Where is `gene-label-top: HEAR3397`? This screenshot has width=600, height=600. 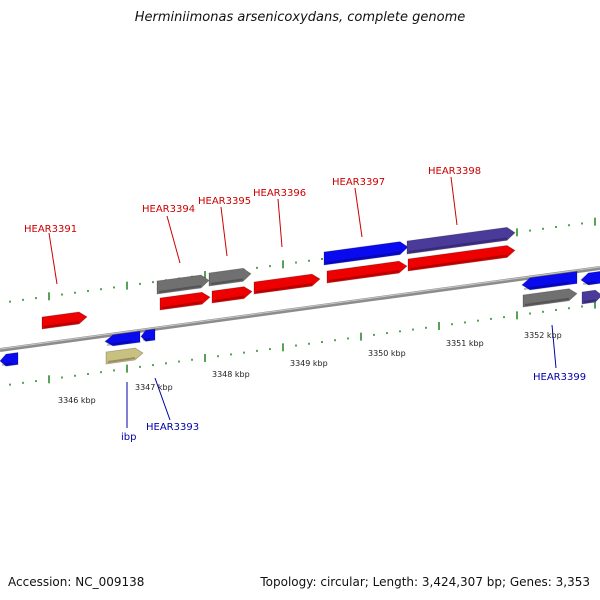
gene-label-top: HEAR3397 is located at coordinates (358, 182).